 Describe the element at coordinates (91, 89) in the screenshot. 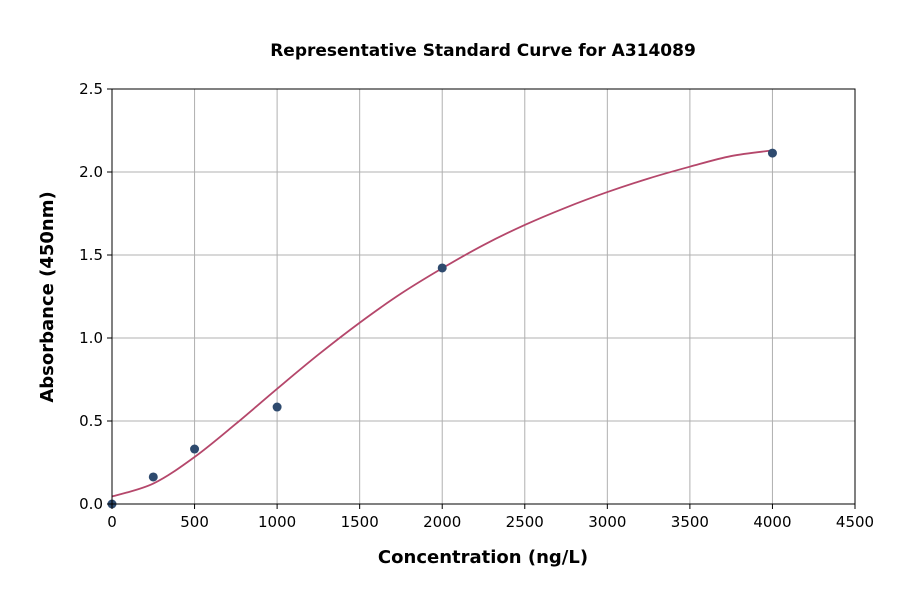

I see `y-tick-label: 2.5` at that location.